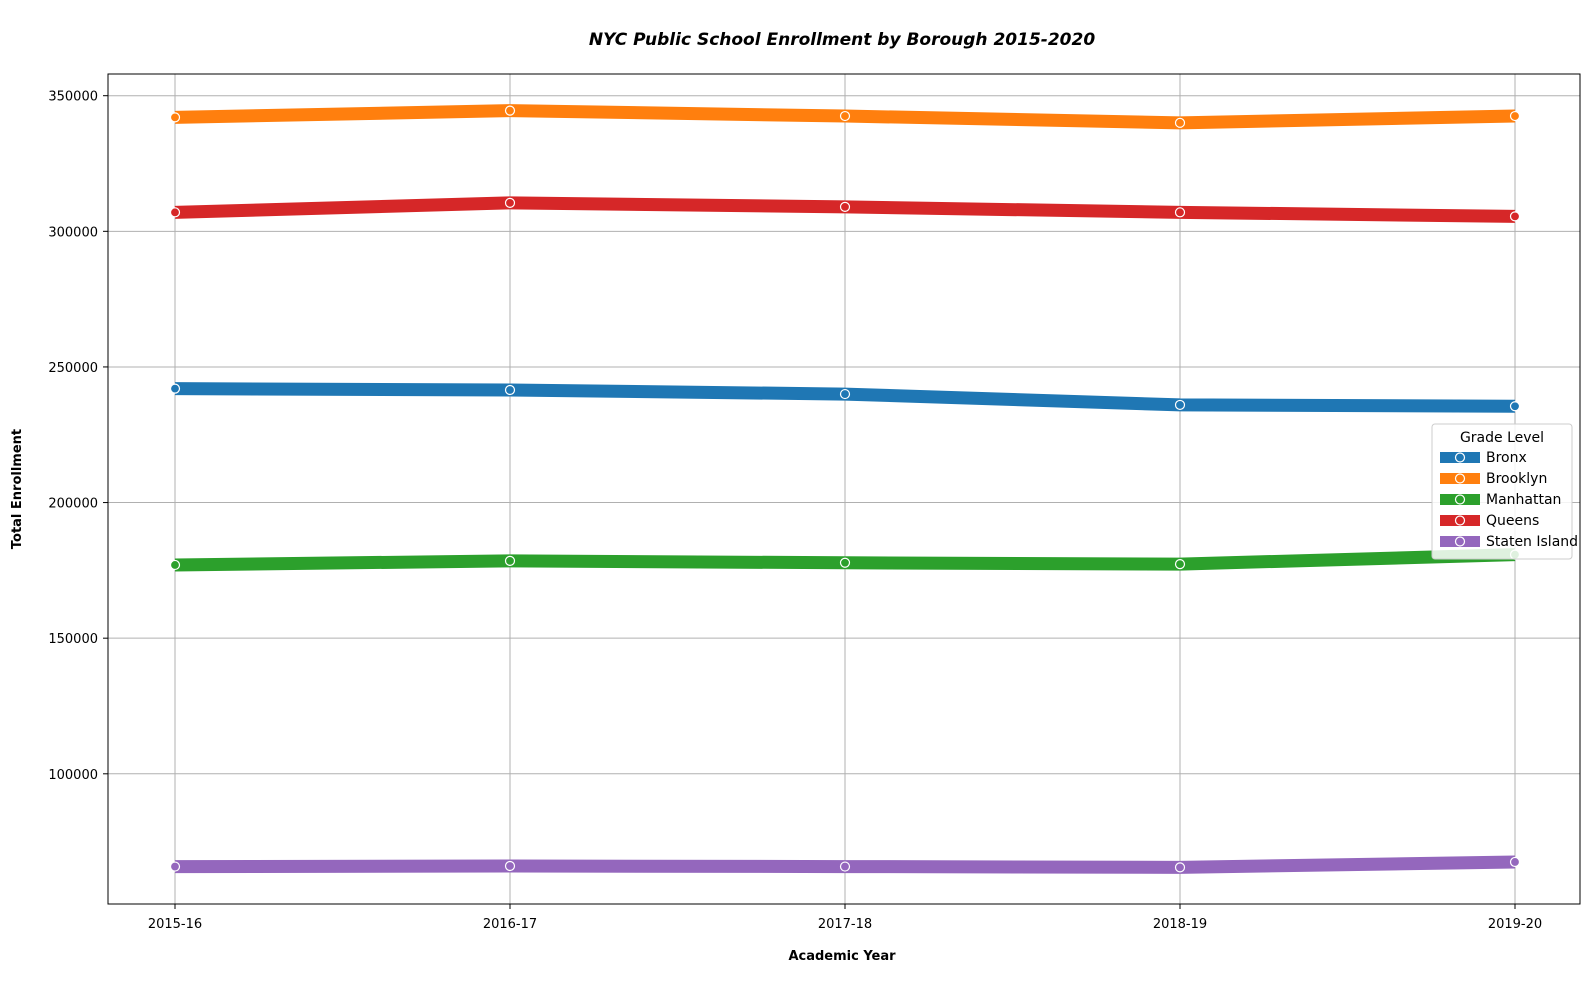  What do you see at coordinates (73, 639) in the screenshot?
I see `y-tick-label: 150000` at bounding box center [73, 639].